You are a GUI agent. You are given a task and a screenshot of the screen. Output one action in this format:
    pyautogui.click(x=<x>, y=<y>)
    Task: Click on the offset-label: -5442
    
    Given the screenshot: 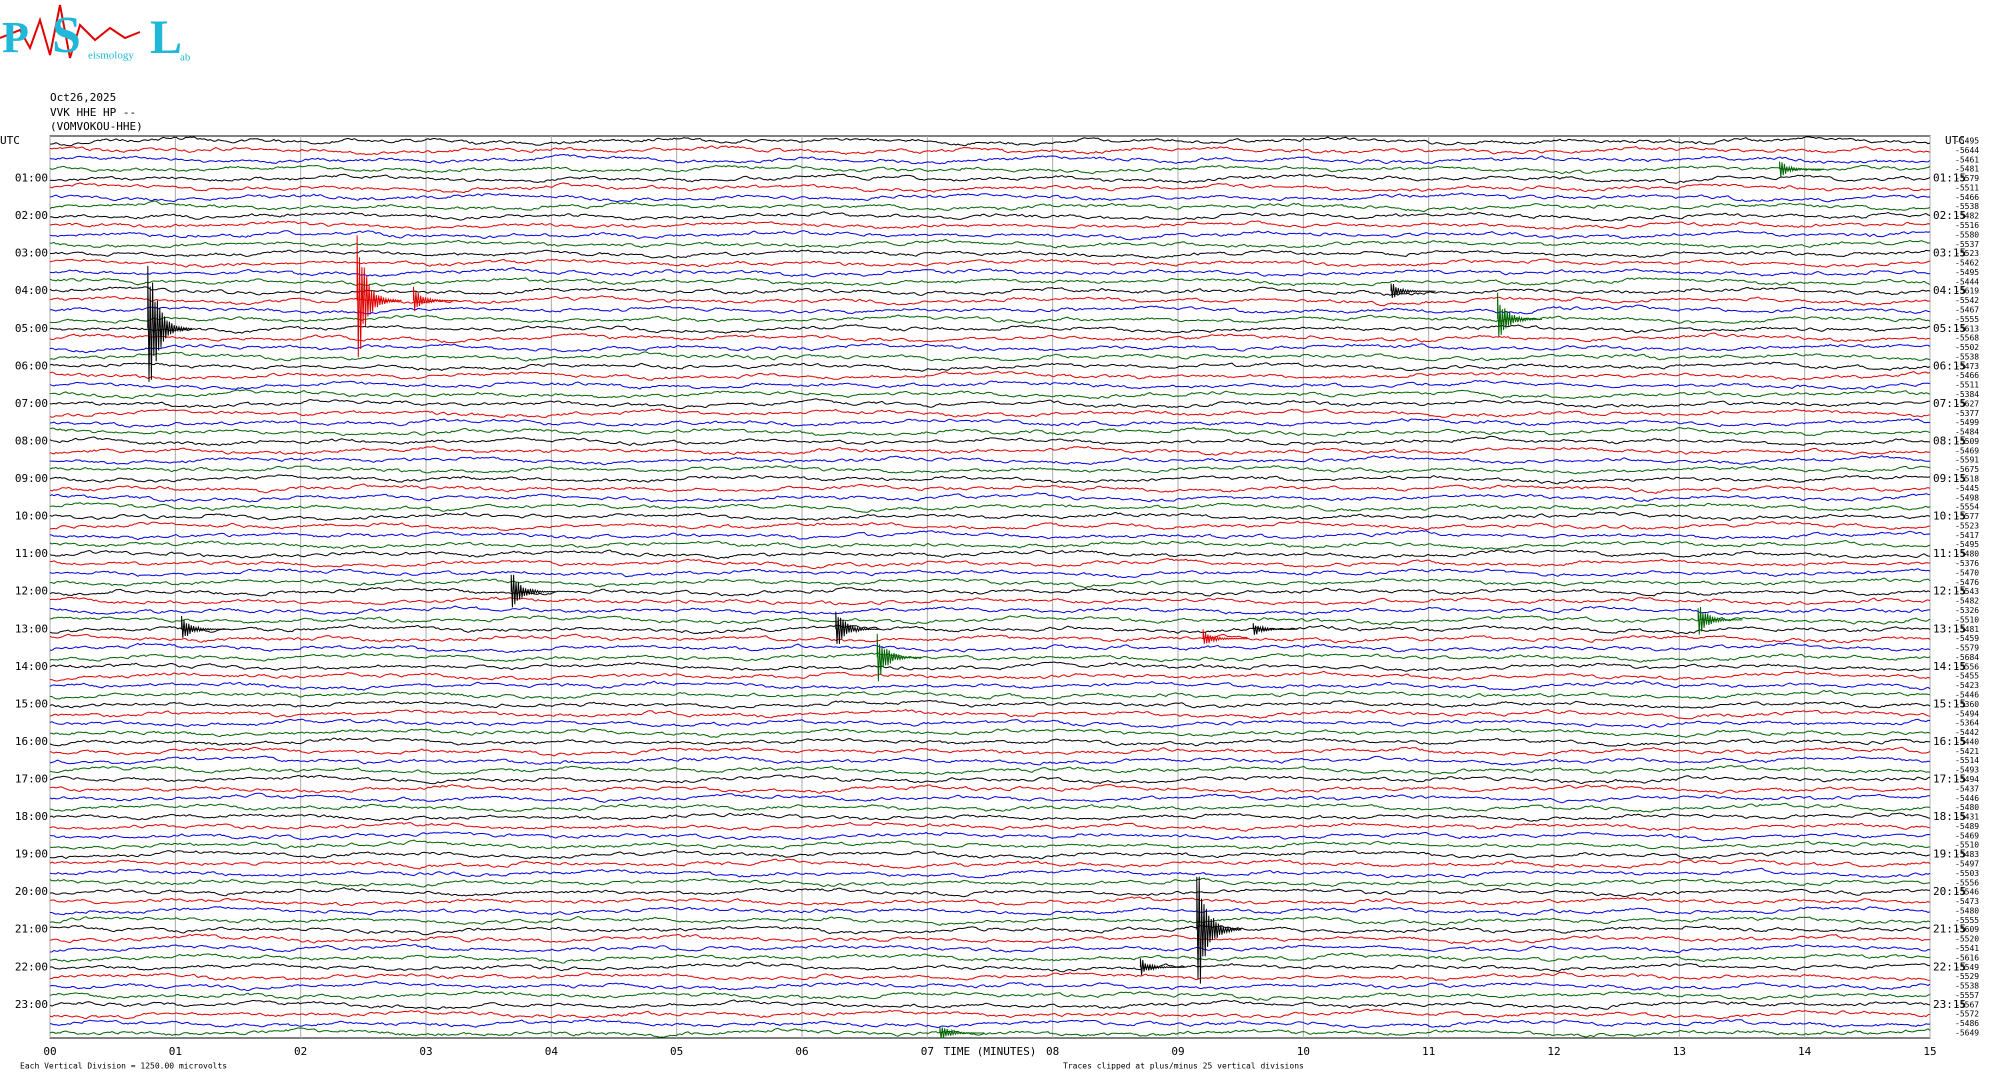 What is the action you would take?
    pyautogui.click(x=1967, y=732)
    